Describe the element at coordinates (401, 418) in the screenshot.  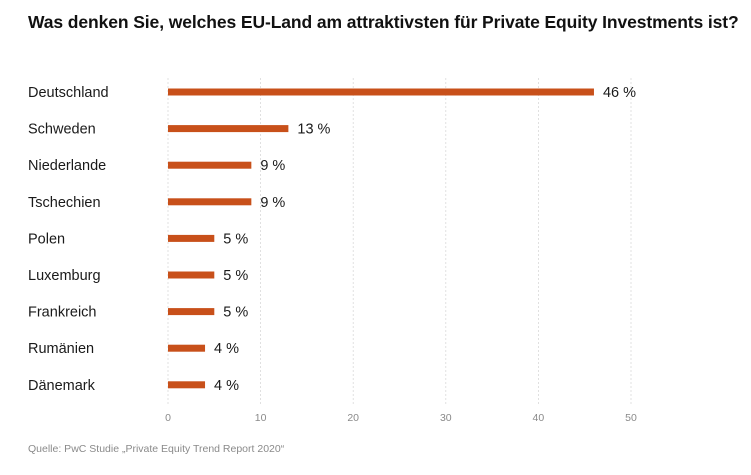
I see `x-axis-ticks: 0 10 20 30 40 50` at that location.